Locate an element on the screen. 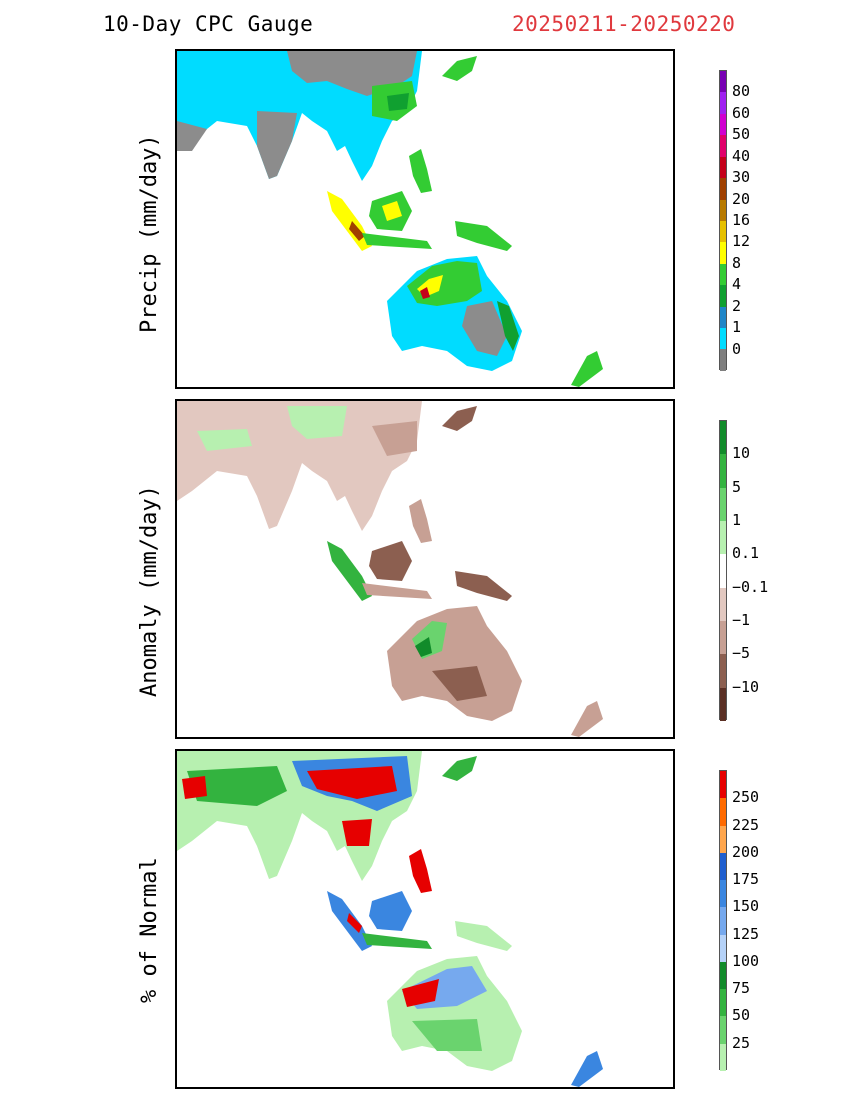  asia-wet-anomaly is located at coordinates (317, 422).